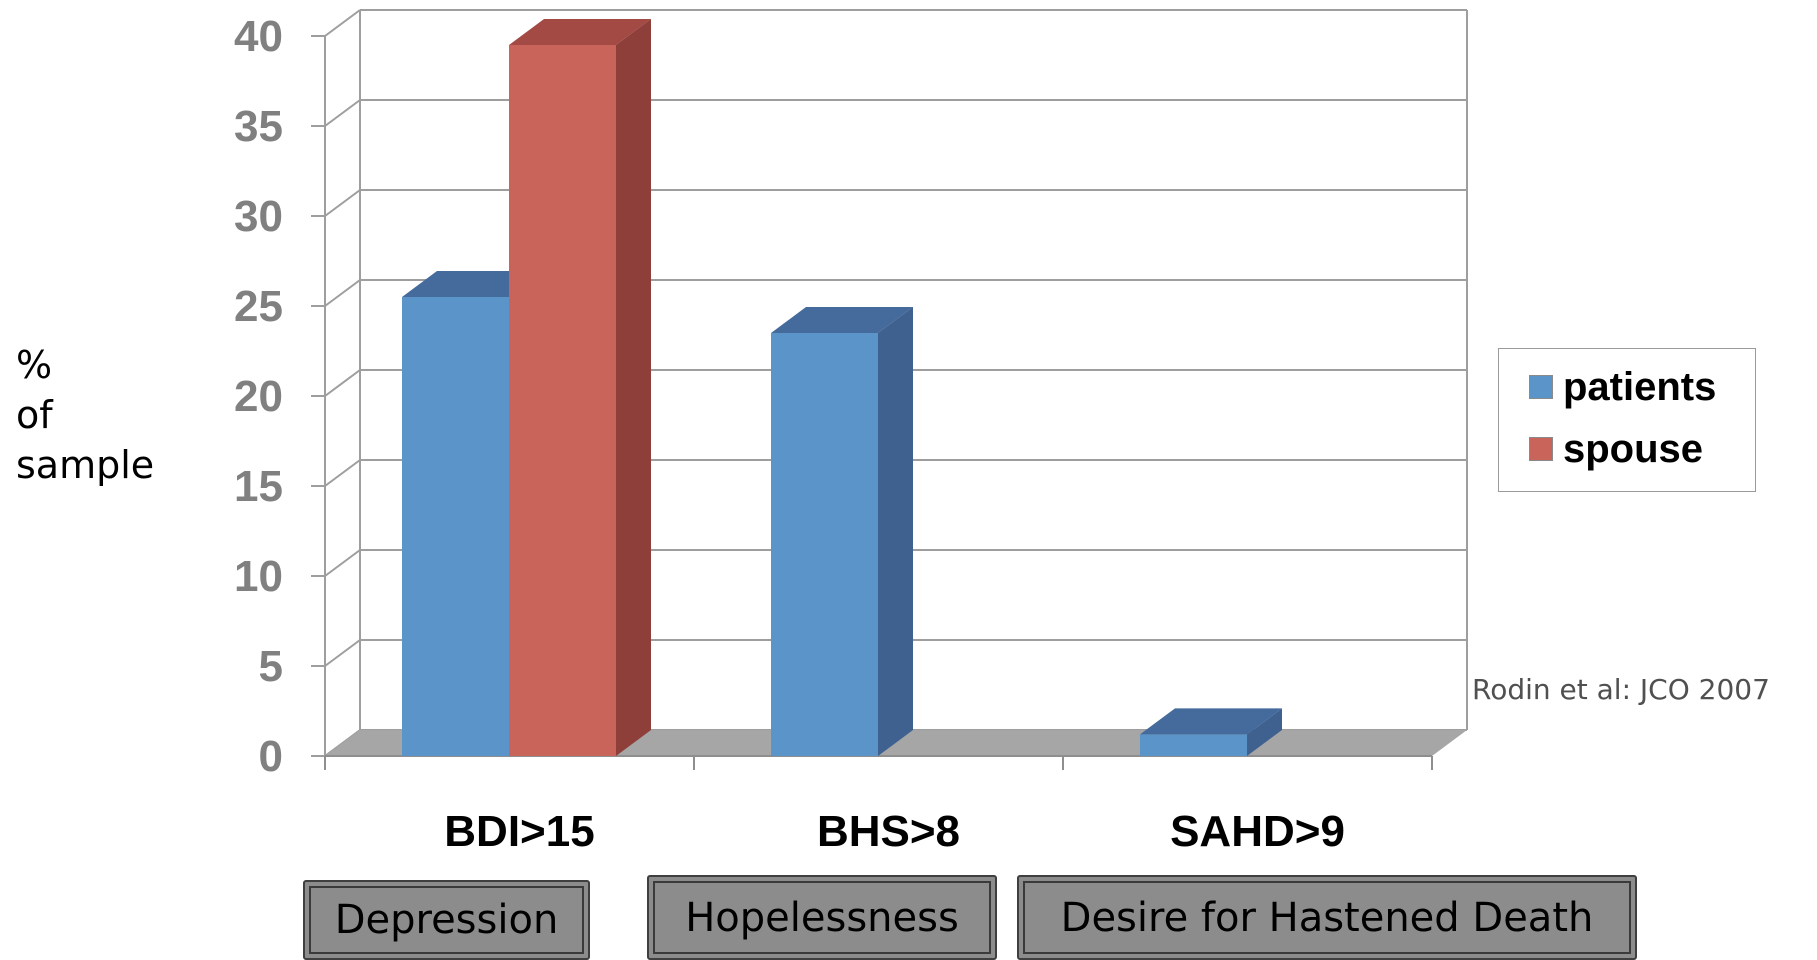  I want to click on group-box-hopelessness: Hopelessness, so click(822, 917).